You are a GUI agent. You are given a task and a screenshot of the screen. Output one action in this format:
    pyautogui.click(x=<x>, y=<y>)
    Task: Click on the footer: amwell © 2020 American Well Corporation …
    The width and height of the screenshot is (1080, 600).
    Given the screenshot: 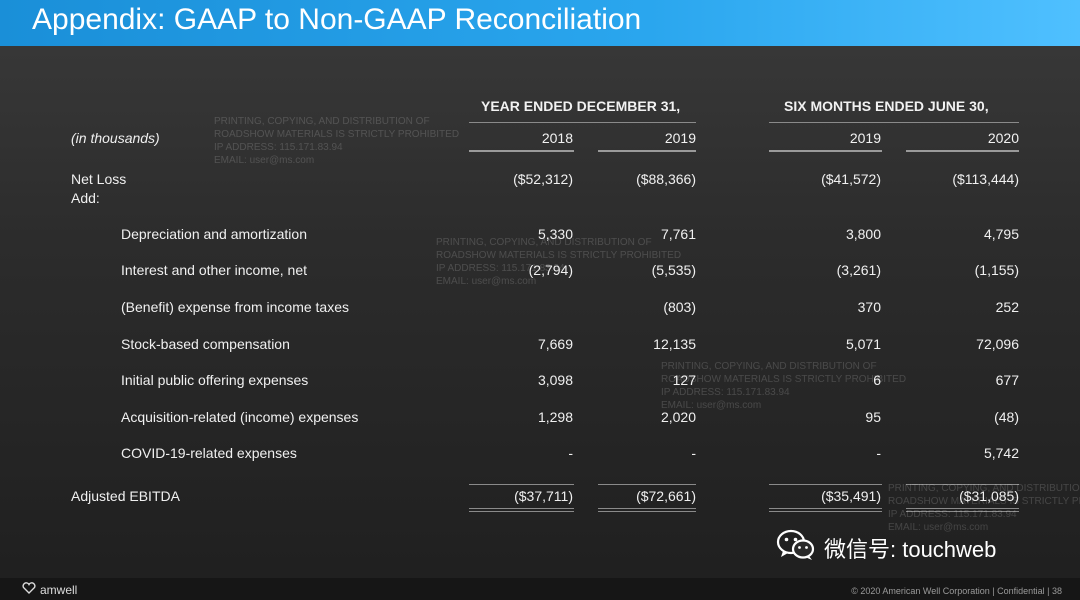 What is the action you would take?
    pyautogui.click(x=540, y=589)
    